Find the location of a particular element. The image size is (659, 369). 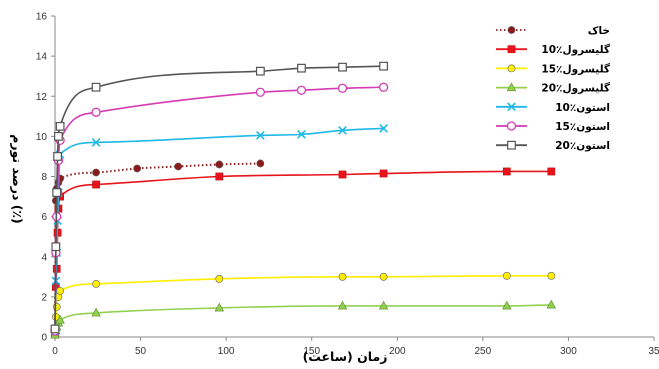

x-tick-label: 0 is located at coordinates (55, 351).